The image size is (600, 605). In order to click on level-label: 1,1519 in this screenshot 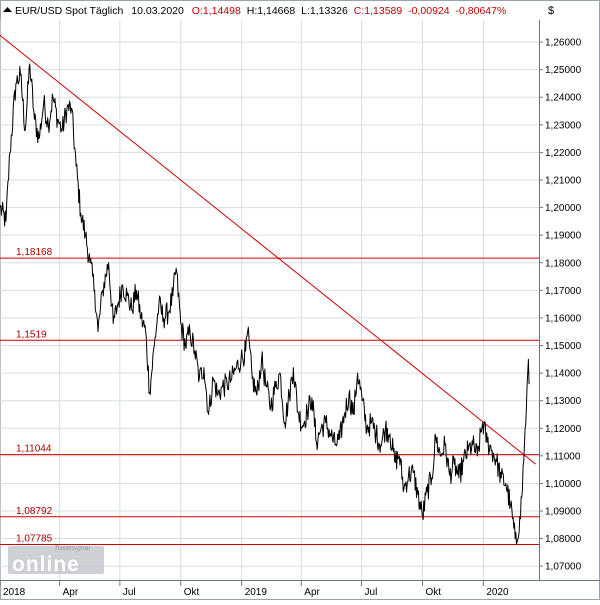, I will do `click(31, 334)`.